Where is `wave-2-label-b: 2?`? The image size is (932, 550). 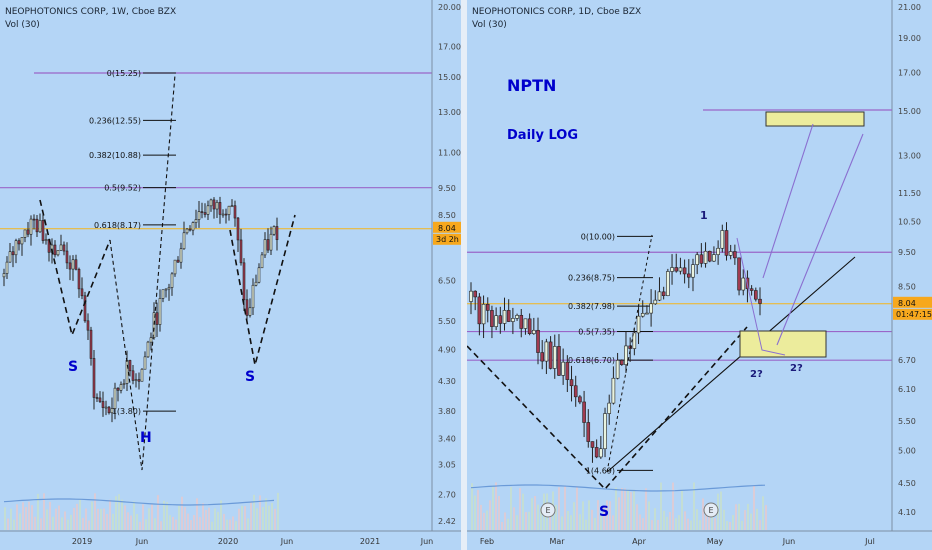 wave-2-label-b: 2? is located at coordinates (796, 368).